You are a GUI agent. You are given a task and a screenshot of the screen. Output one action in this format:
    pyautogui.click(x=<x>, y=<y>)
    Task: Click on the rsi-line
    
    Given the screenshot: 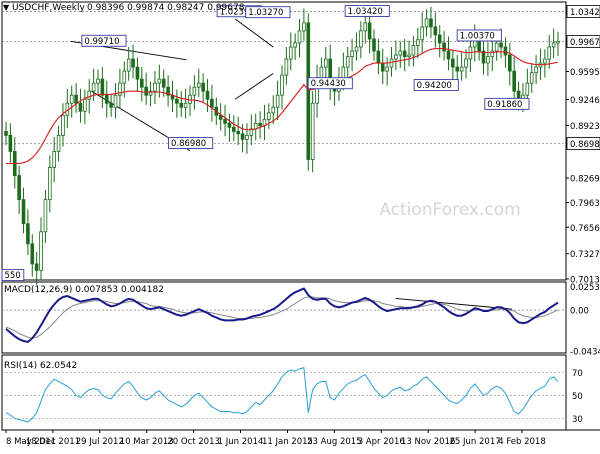 What is the action you would take?
    pyautogui.click(x=282, y=395)
    